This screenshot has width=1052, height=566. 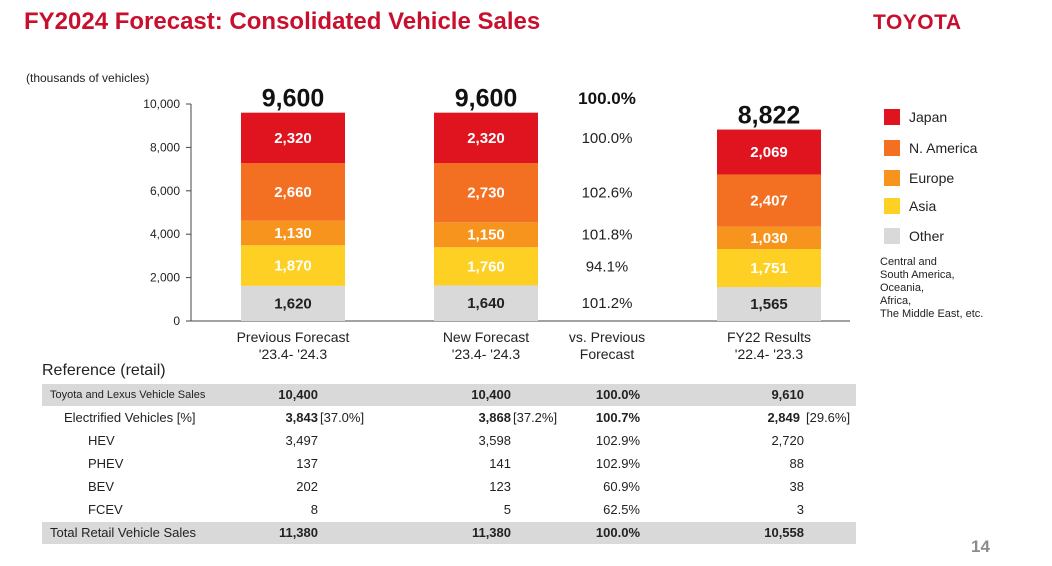 I want to click on segment-value-label: 1,870, so click(x=293, y=266).